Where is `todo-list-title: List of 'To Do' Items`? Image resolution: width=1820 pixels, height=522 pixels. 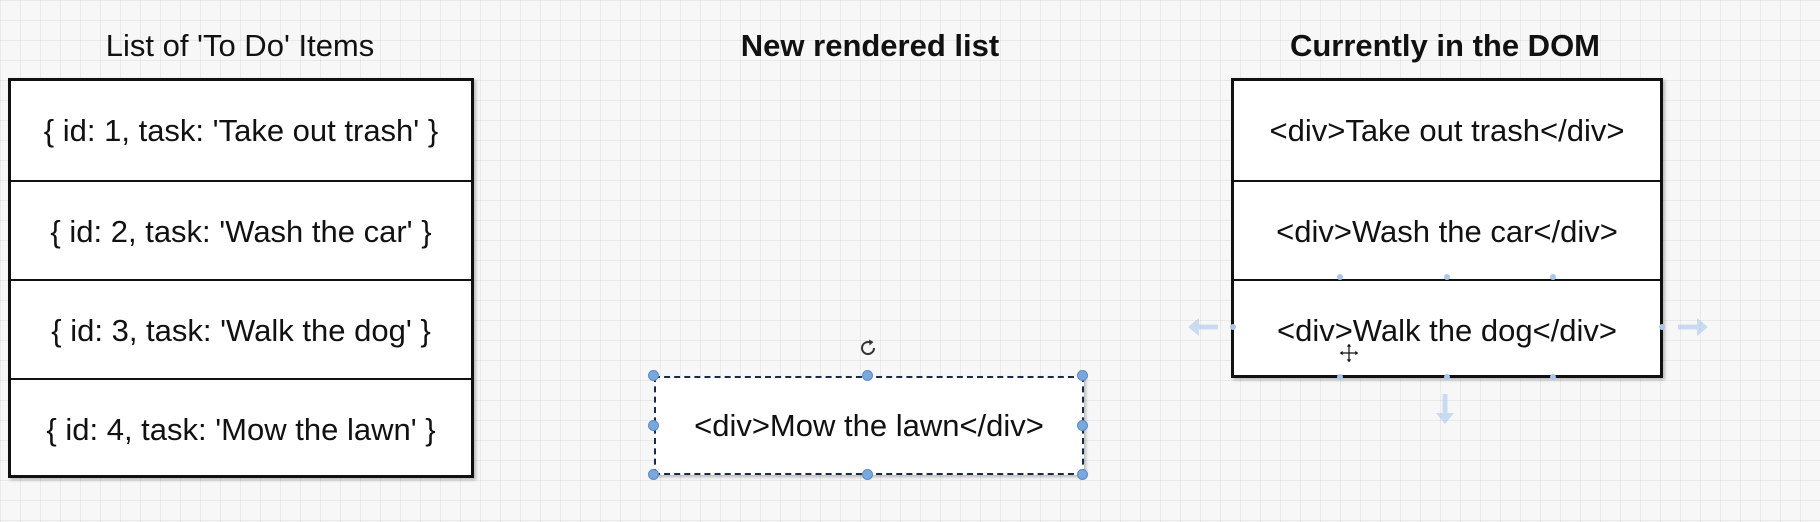
todo-list-title: List of 'To Do' Items is located at coordinates (240, 45).